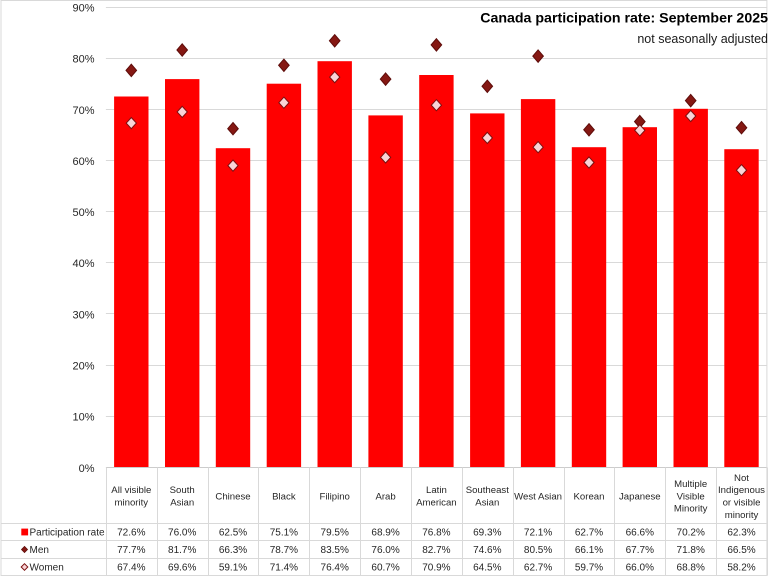  Describe the element at coordinates (702, 39) in the screenshot. I see `svg-text: not seasonally adjusted` at that location.